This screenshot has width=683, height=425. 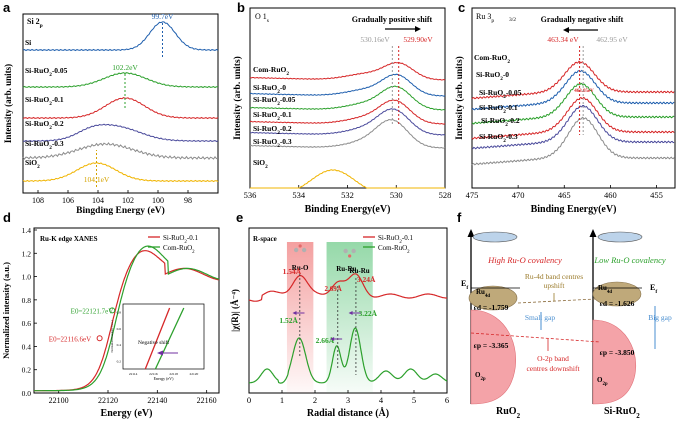 I want to click on y-tick-label: 1.4, so click(x=27, y=230).